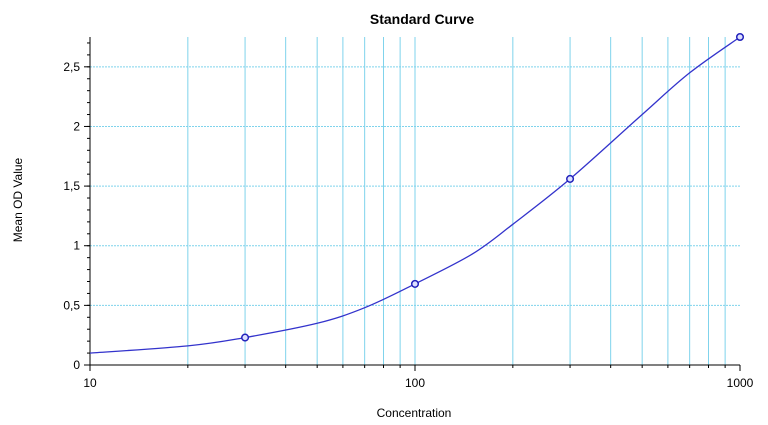  Describe the element at coordinates (422, 19) in the screenshot. I see `chart-title: Standard Curve` at that location.